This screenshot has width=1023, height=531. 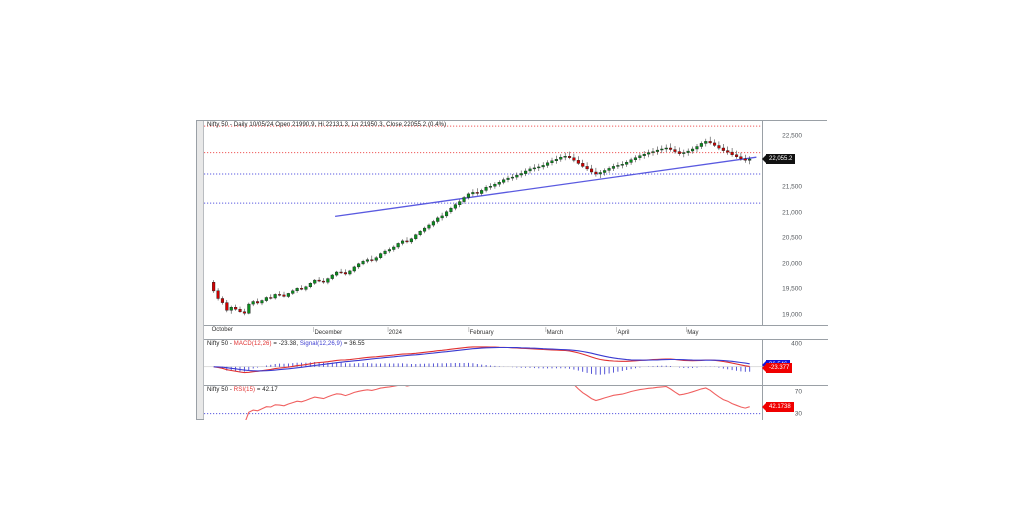 What do you see at coordinates (220, 390) in the screenshot?
I see `rsi-title-prefix: Nifty 50 -` at bounding box center [220, 390].